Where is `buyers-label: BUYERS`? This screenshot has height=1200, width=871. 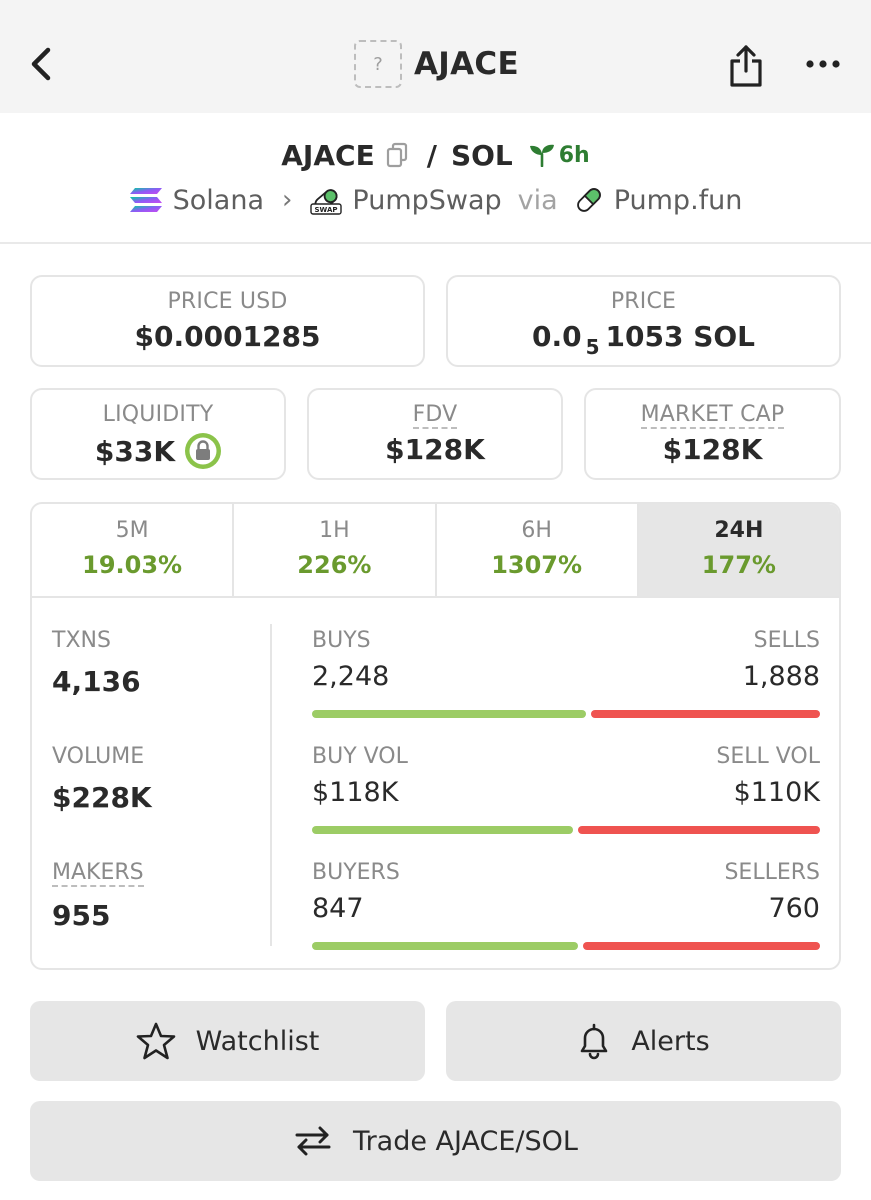 buyers-label: BUYERS is located at coordinates (356, 872).